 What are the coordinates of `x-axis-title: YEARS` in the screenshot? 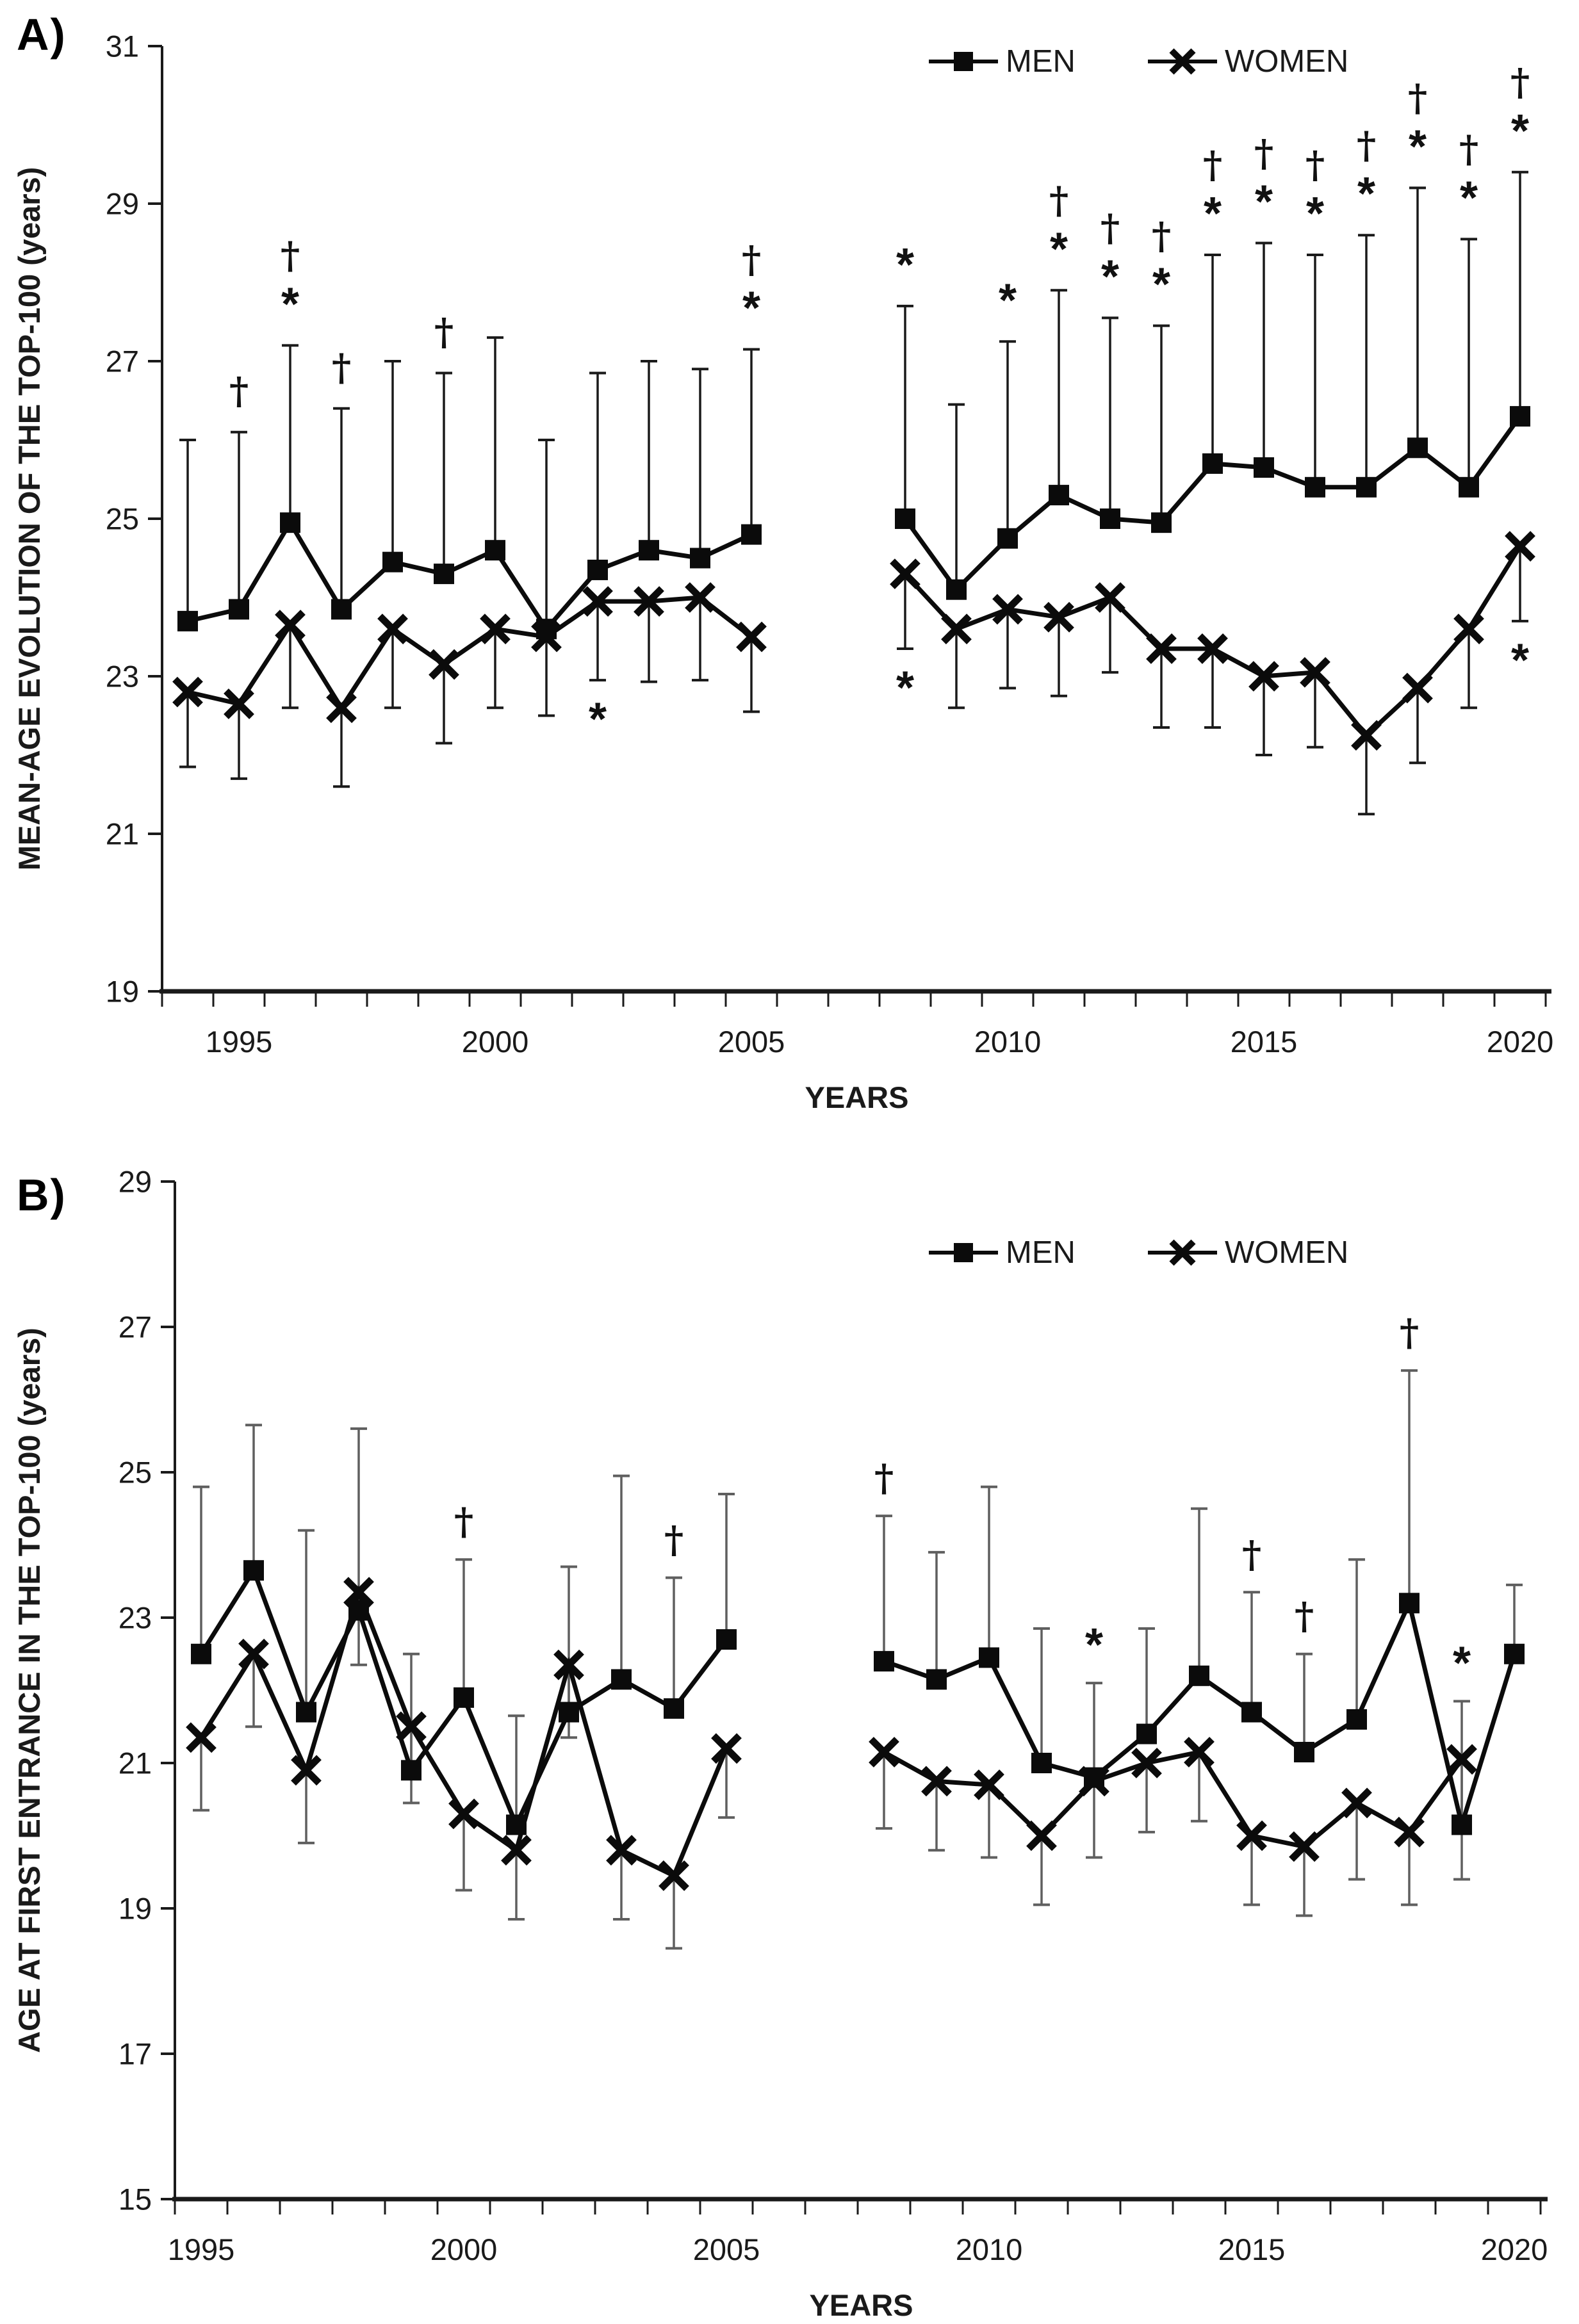 It's located at (862, 2305).